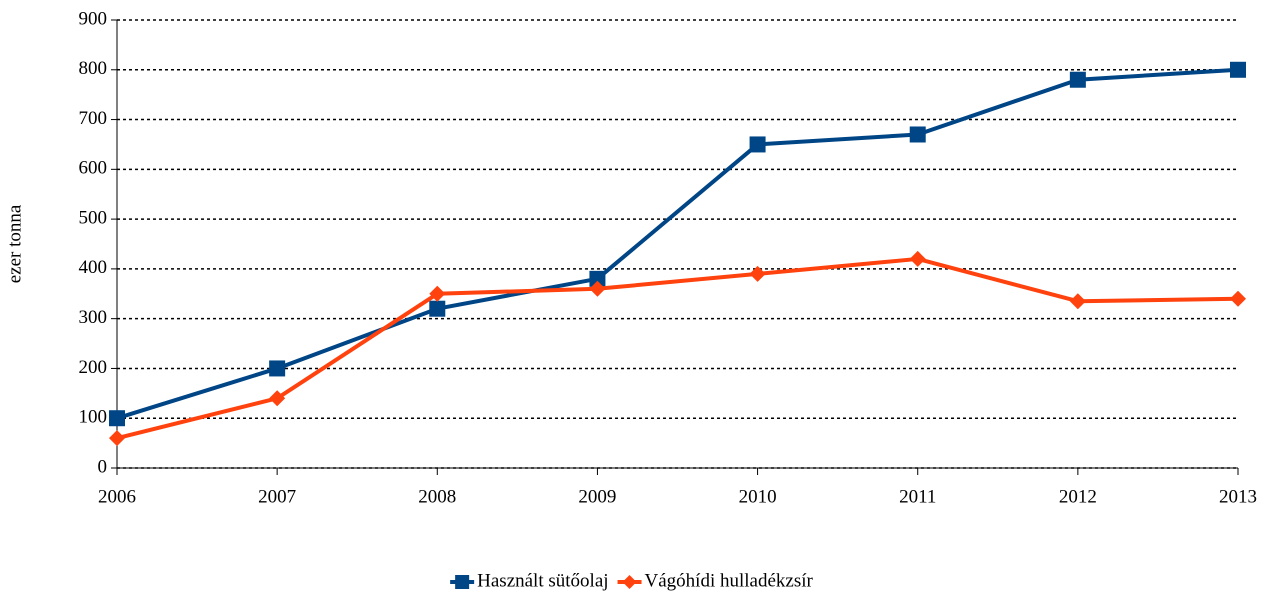 The width and height of the screenshot is (1273, 604). What do you see at coordinates (93, 168) in the screenshot?
I see `y-tick-label: 600` at bounding box center [93, 168].